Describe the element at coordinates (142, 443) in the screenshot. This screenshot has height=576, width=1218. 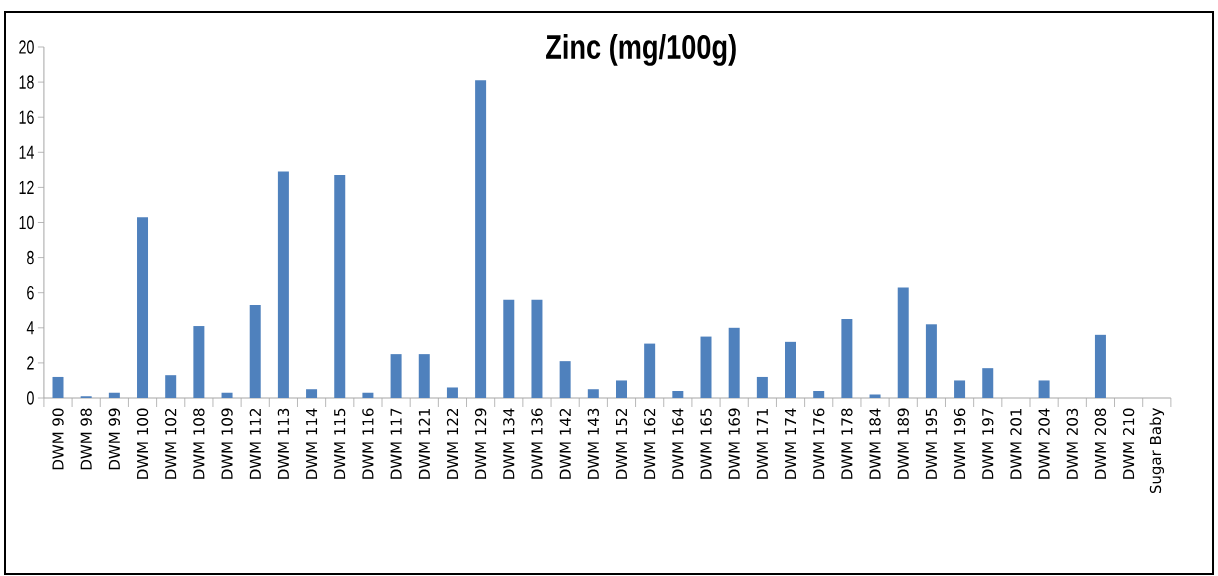
I see `x-tick-label: DWM 100` at that location.